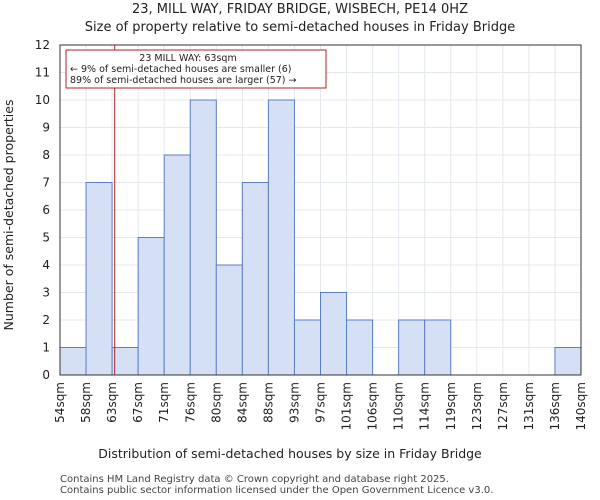  What do you see at coordinates (42, 45) in the screenshot?
I see `y-tick-label: 12` at bounding box center [42, 45].